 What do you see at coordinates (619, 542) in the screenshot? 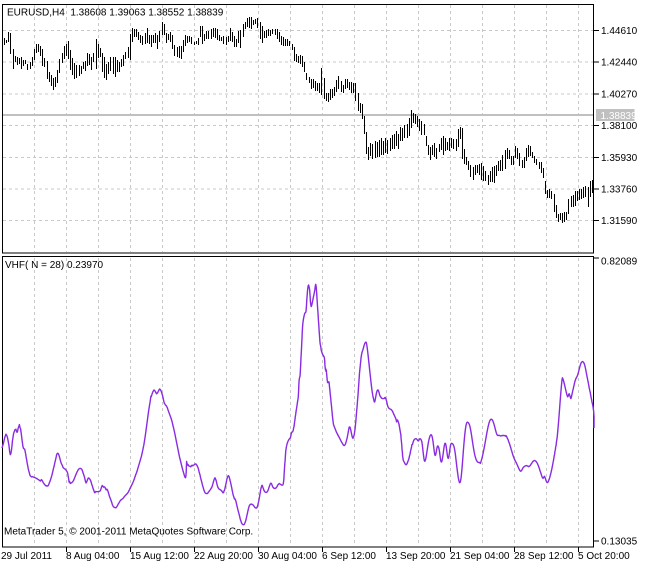
I see `svg-text: 0.13035` at bounding box center [619, 542].